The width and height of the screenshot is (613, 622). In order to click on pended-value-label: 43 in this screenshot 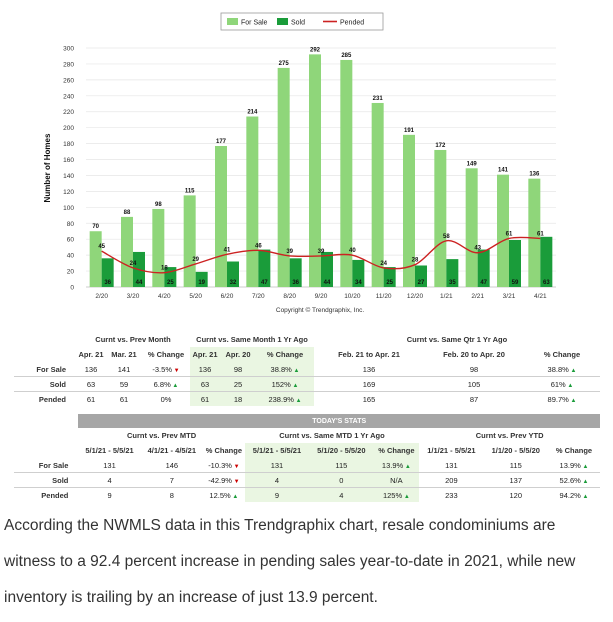, I will do `click(477, 249)`.